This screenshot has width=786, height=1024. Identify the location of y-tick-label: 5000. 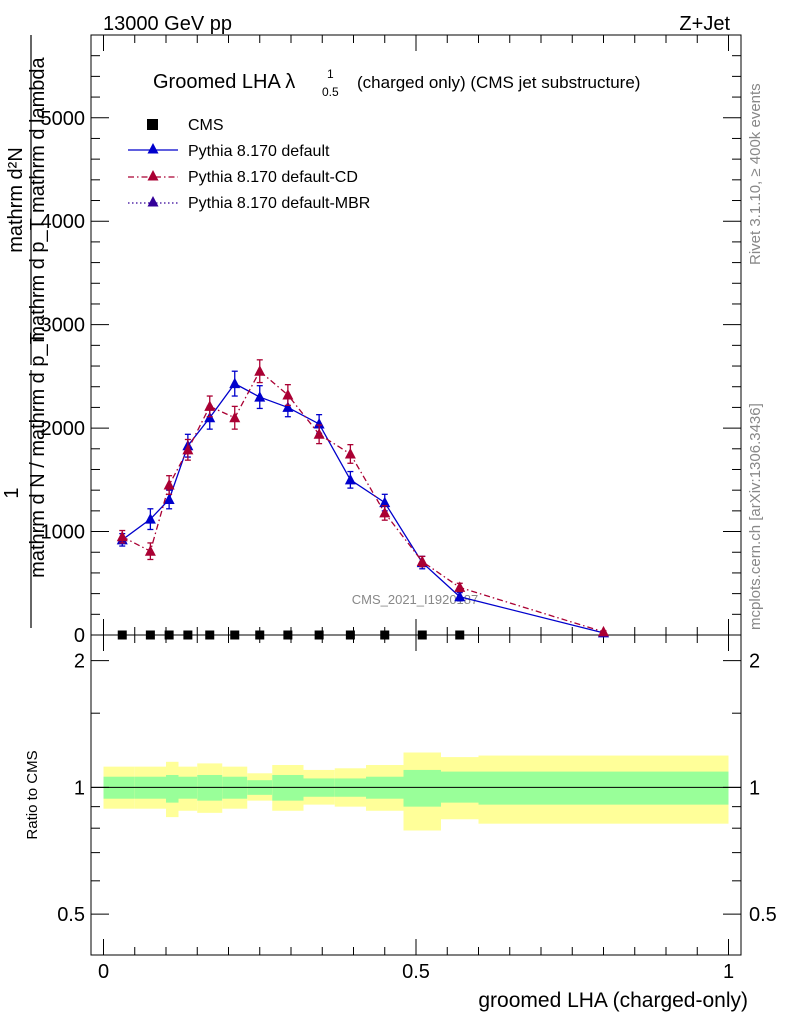
(63, 119).